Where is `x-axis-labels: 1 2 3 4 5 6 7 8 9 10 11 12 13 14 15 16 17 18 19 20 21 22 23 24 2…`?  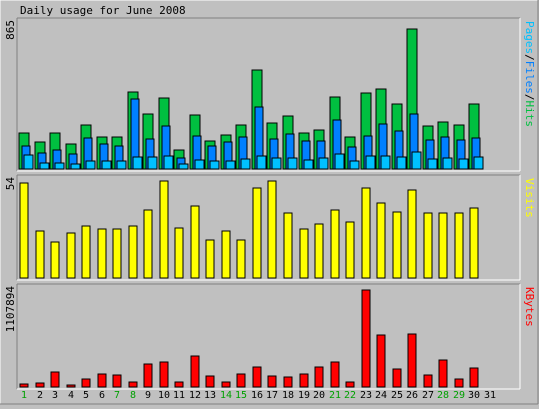 x-axis-labels: 1 2 3 4 5 6 7 8 9 10 11 12 13 14 15 16 17 18 19 20 21 22 23 24 2… is located at coordinates (258, 395).